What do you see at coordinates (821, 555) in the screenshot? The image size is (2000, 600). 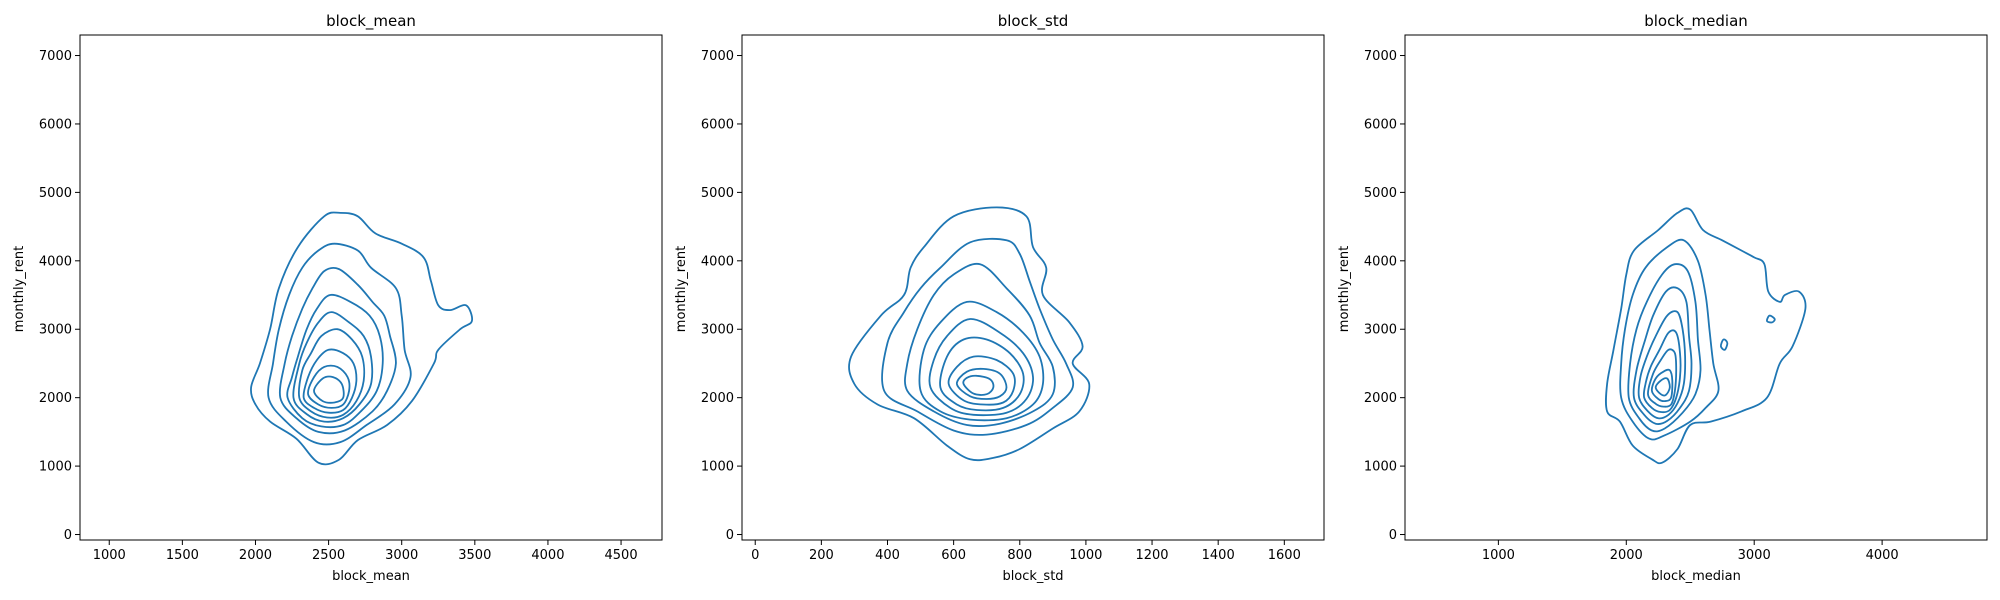 I see `x-tick-label: 200` at bounding box center [821, 555].